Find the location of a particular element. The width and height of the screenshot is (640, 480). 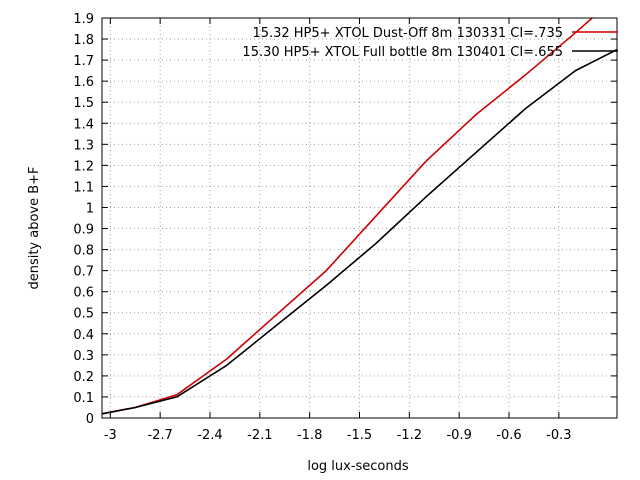

y-tick-label: 0.7 is located at coordinates (83, 272).